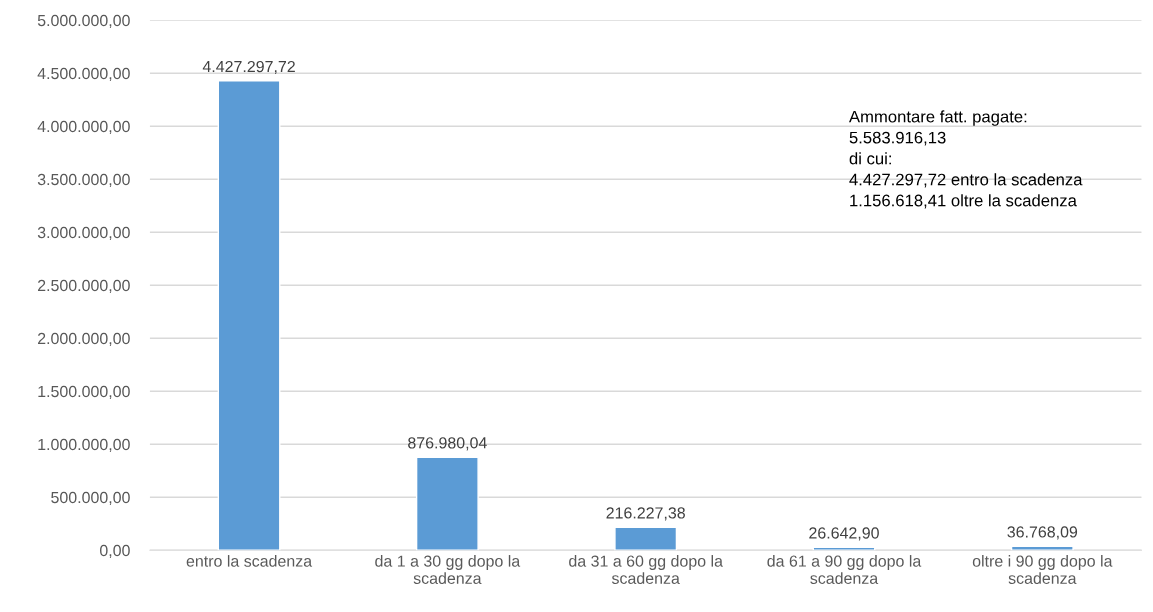 This screenshot has height=612, width=1153. What do you see at coordinates (448, 569) in the screenshot?
I see `x-tick-label: da 1 a 30 gg dopo la scadenza` at bounding box center [448, 569].